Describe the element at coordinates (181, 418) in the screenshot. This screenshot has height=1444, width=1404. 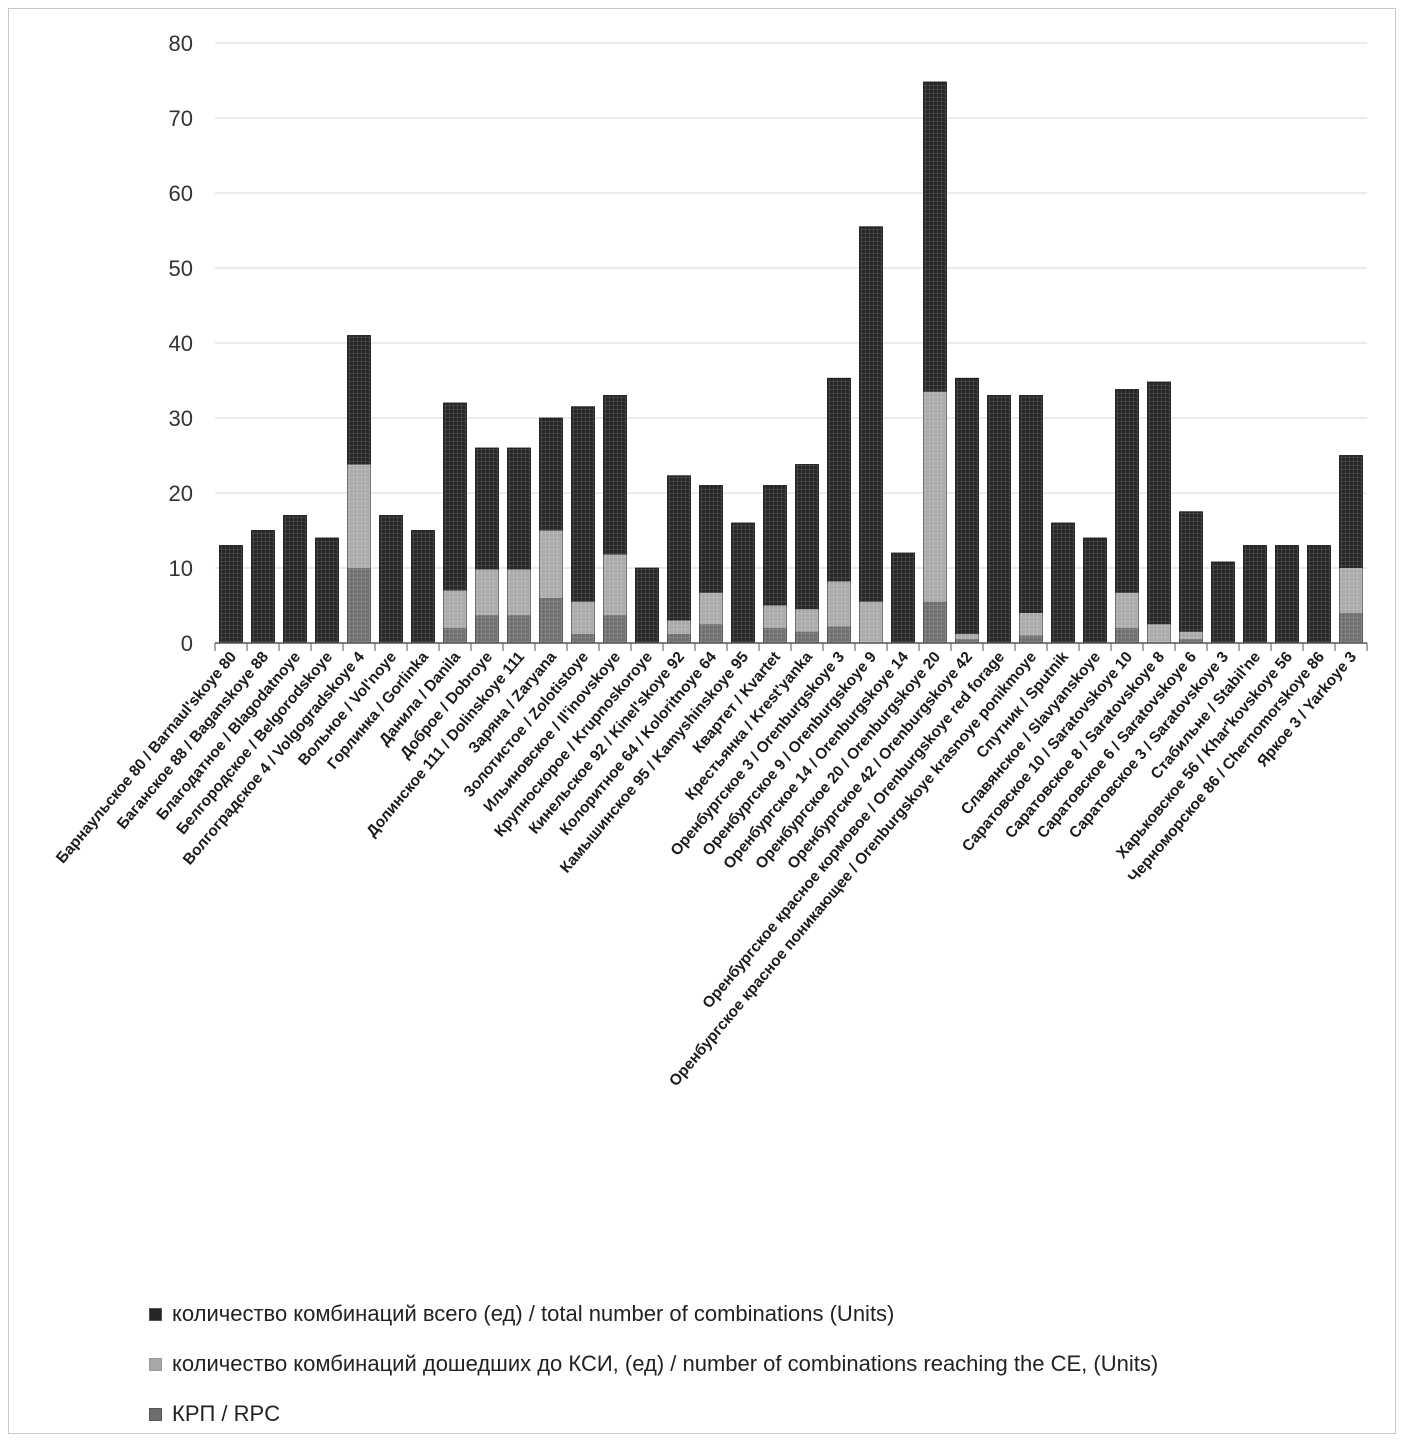
I see `y-tick-label-30: 30` at that location.